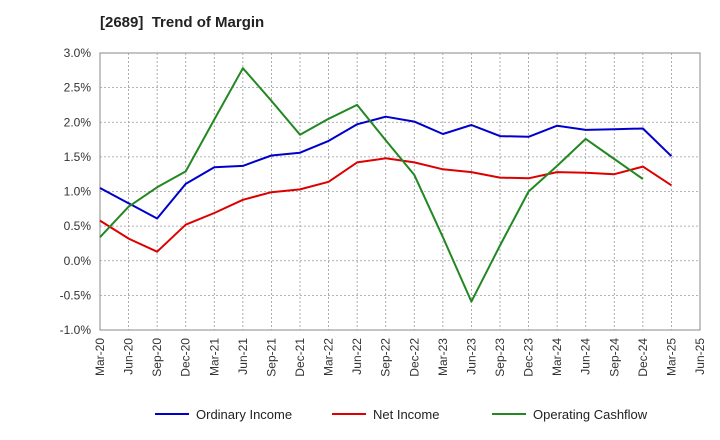  Describe the element at coordinates (700, 356) in the screenshot. I see `x-tick-label: Jun-25` at that location.